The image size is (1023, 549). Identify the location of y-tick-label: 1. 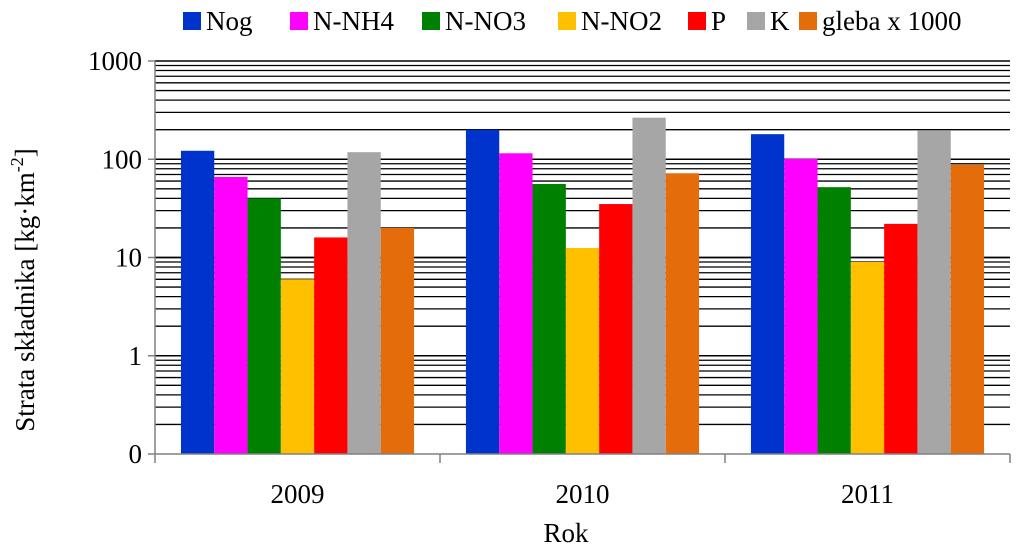
(136, 356).